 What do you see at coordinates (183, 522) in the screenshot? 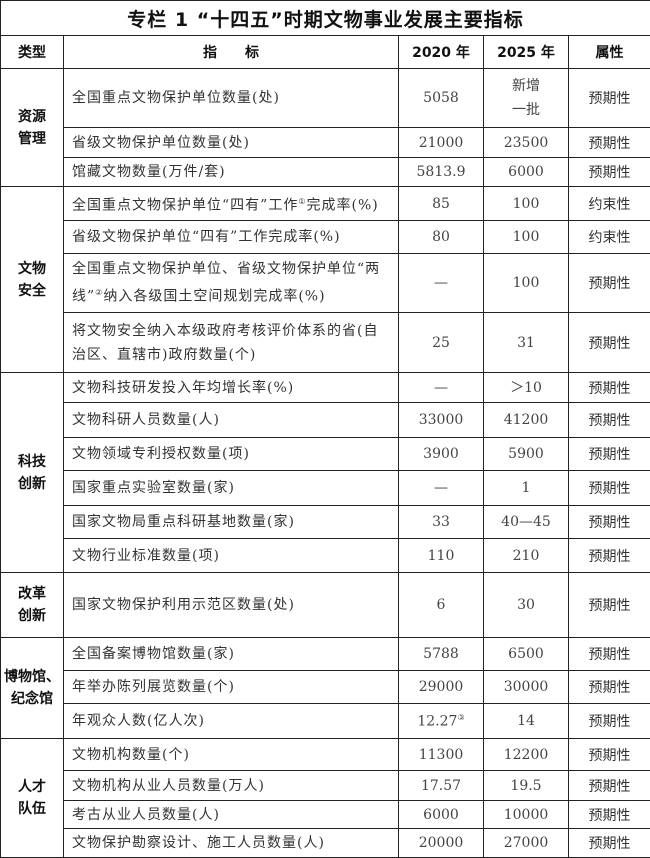
I see `indicator-text: 国家文物局重点科研基地数量(家)` at bounding box center [183, 522].